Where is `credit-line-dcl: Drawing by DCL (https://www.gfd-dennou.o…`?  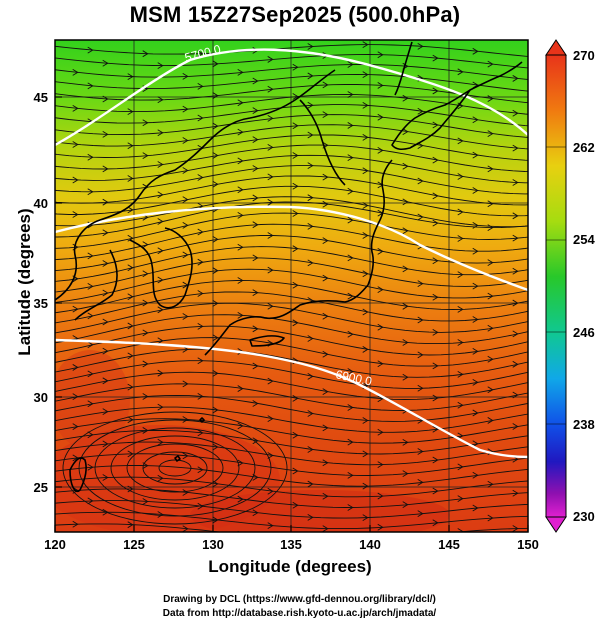
credit-line-dcl: Drawing by DCL (https://www.gfd-dennou.o… is located at coordinates (299, 599).